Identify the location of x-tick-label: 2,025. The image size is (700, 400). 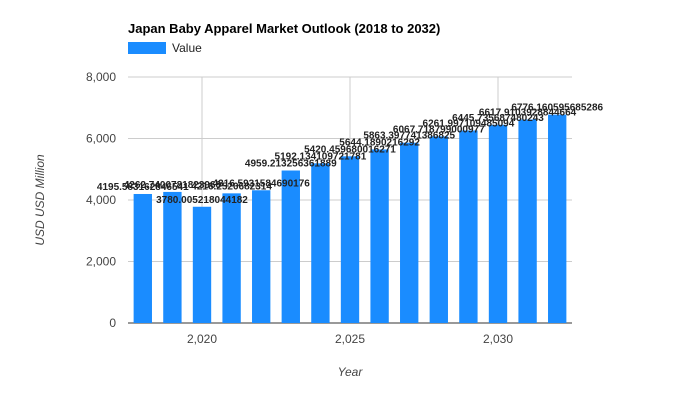
(350, 339).